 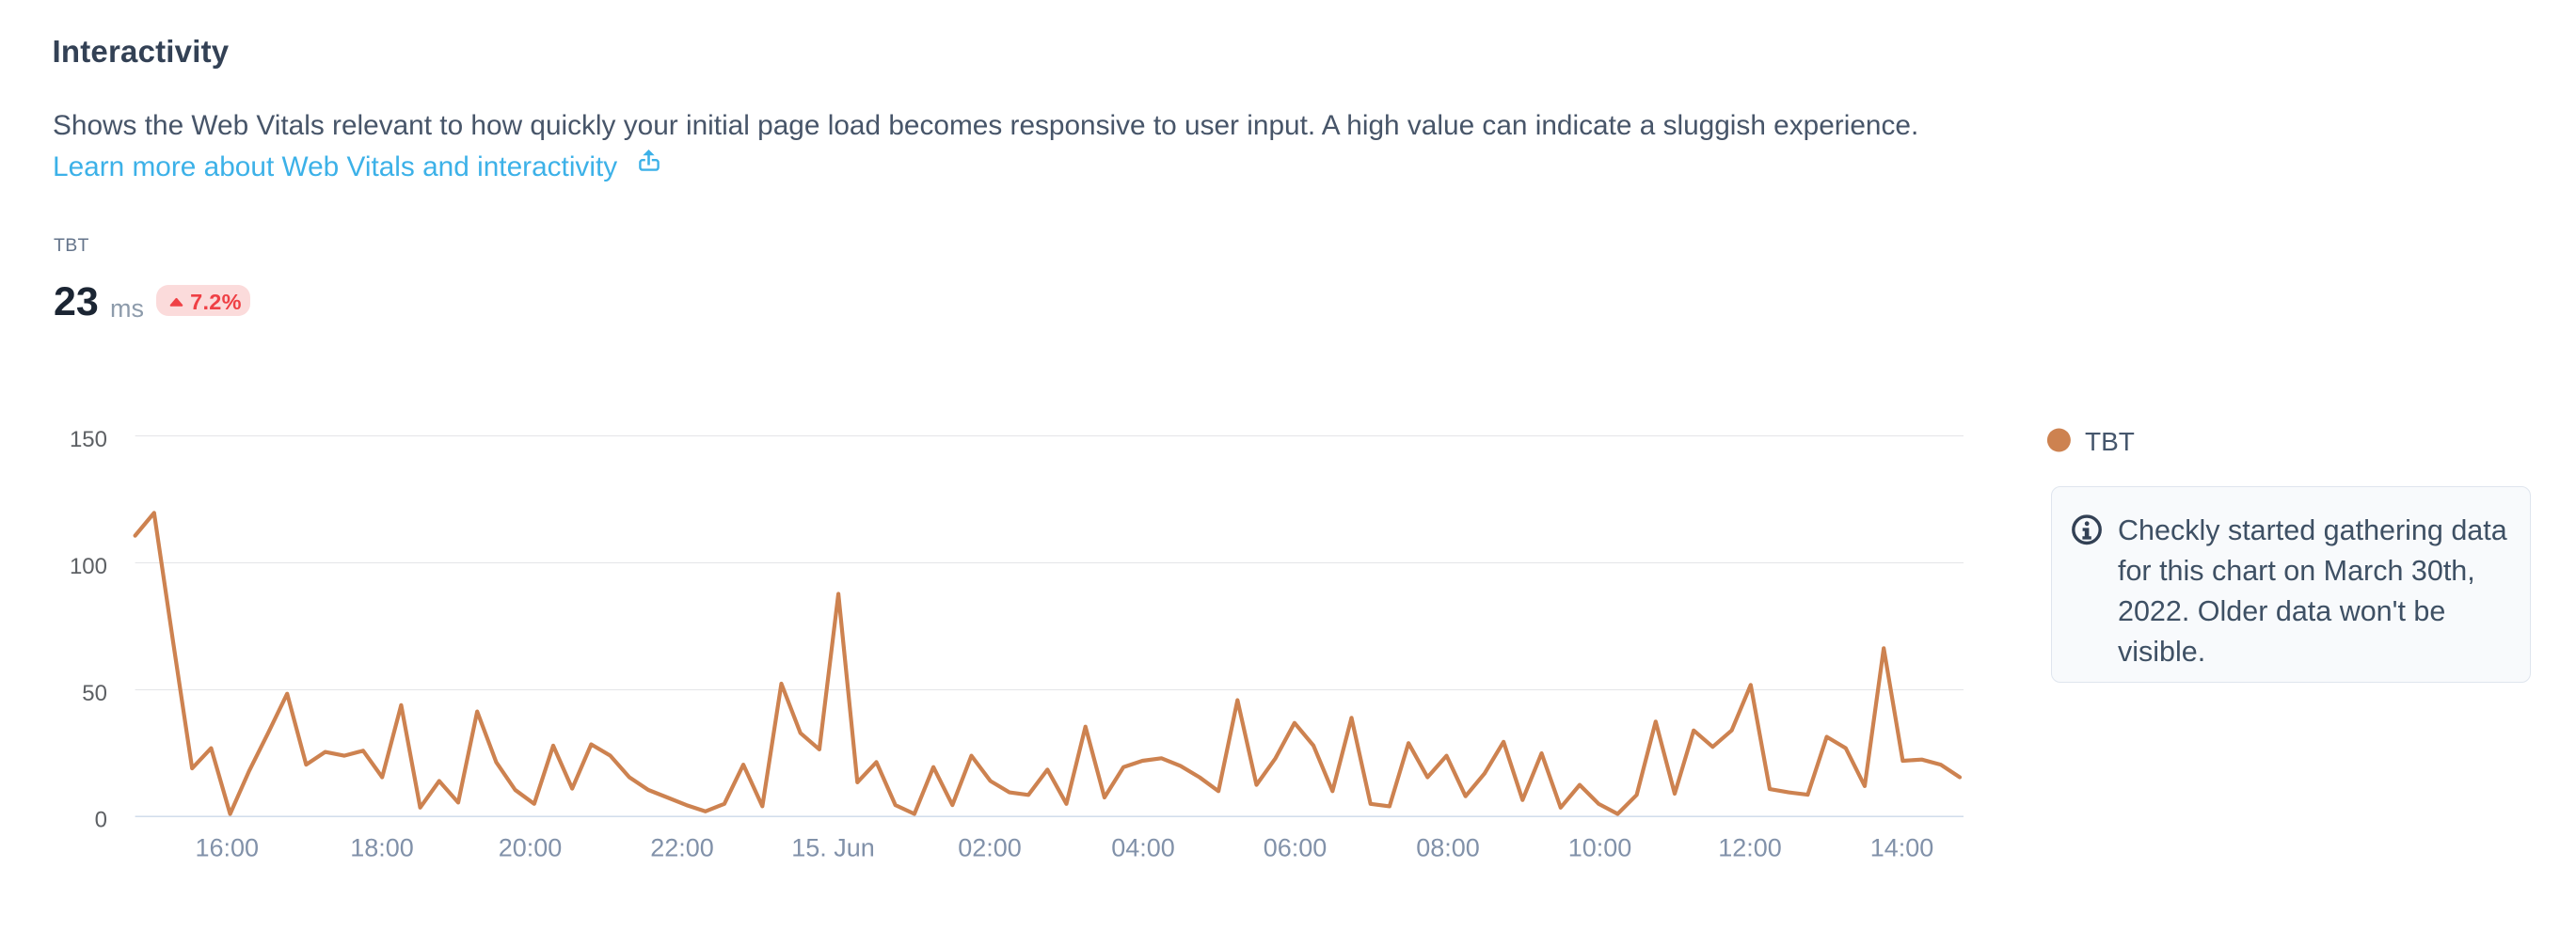 I want to click on svg-text: 0, so click(x=101, y=820).